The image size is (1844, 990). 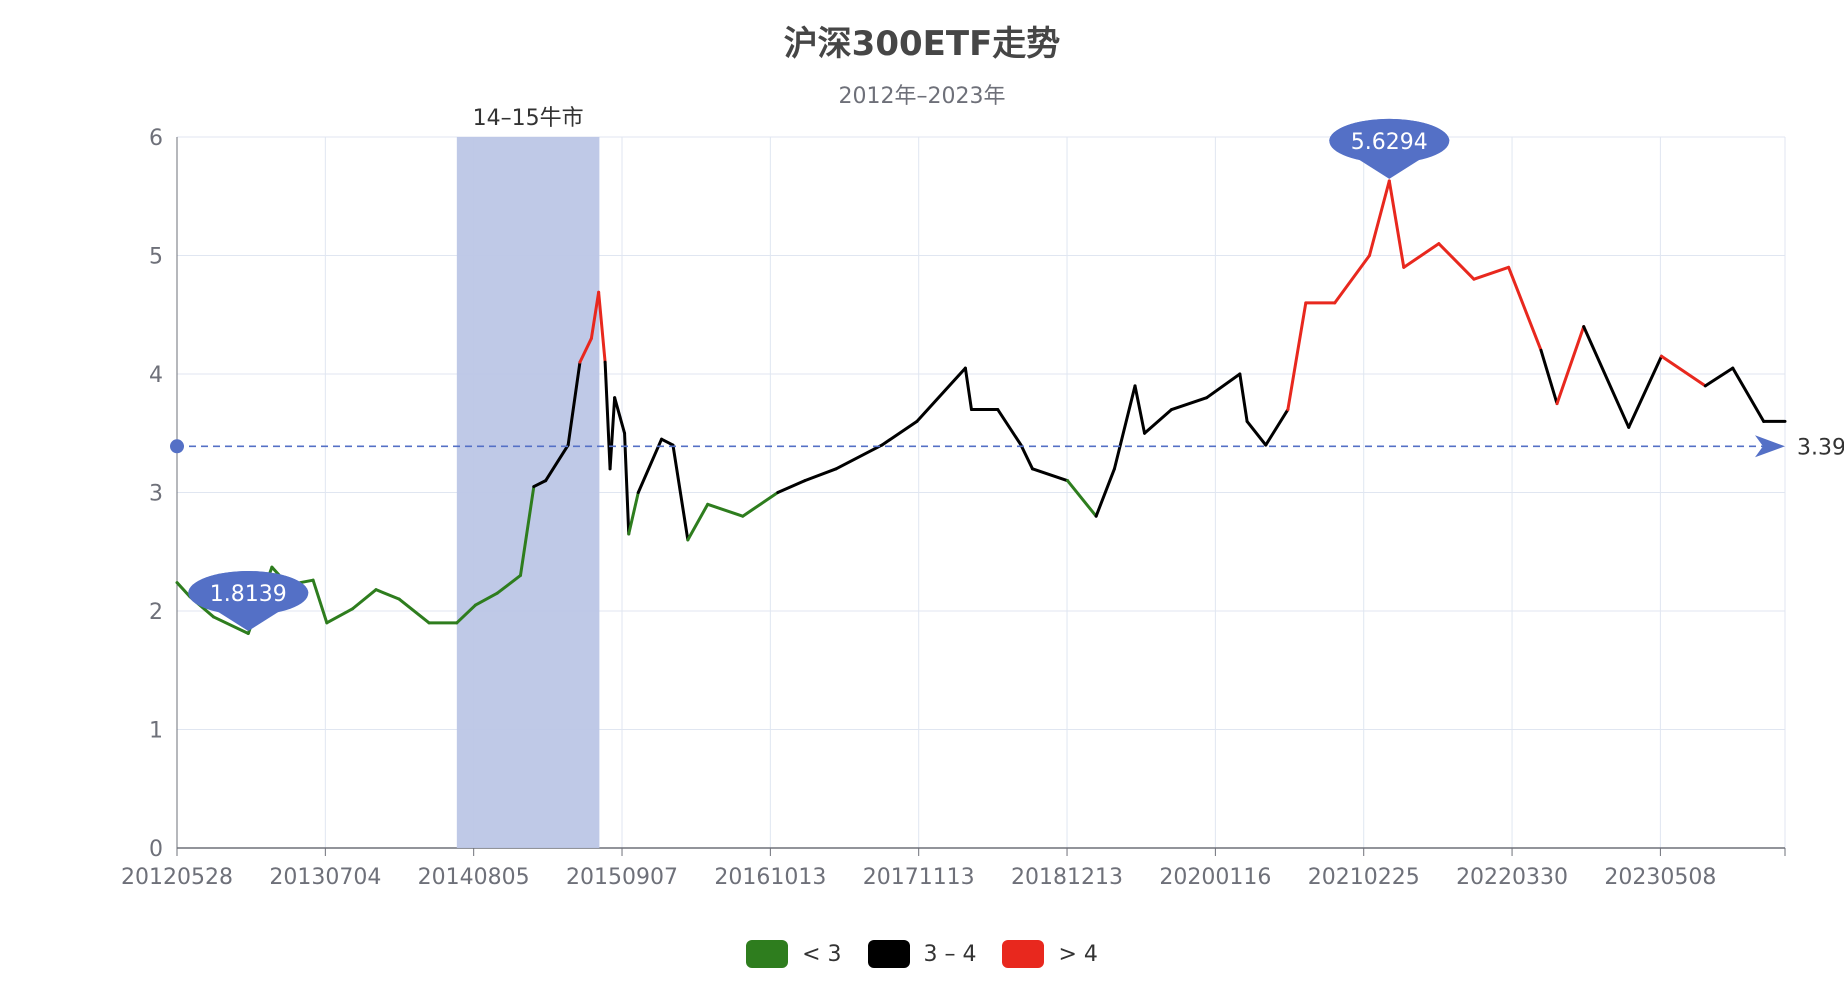 I want to click on legend-item-mid: 3 – 4, so click(x=922, y=954).